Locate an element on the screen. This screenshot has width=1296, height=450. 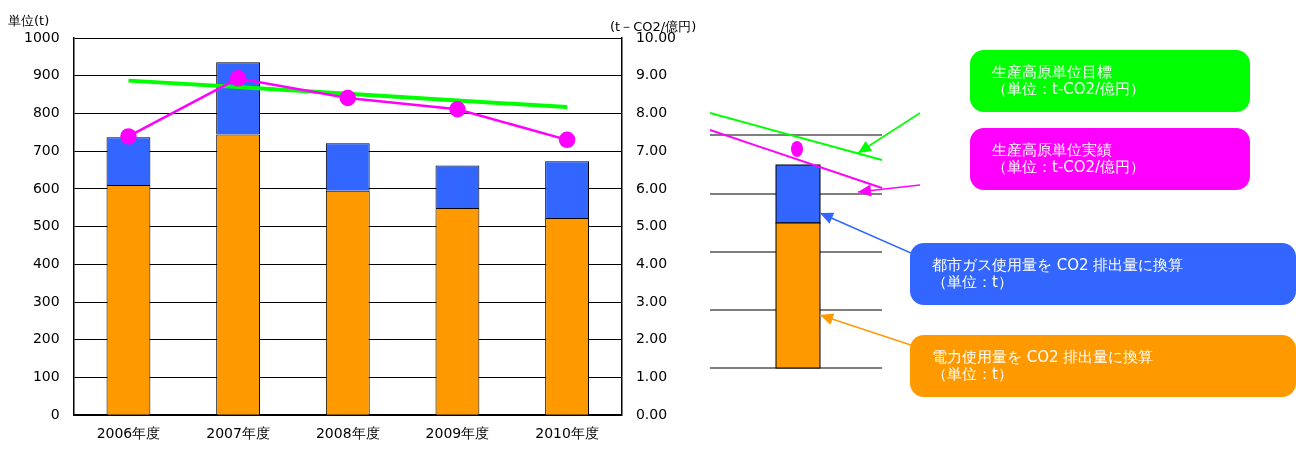
y2-tick-label: 9.00 is located at coordinates (651, 74).